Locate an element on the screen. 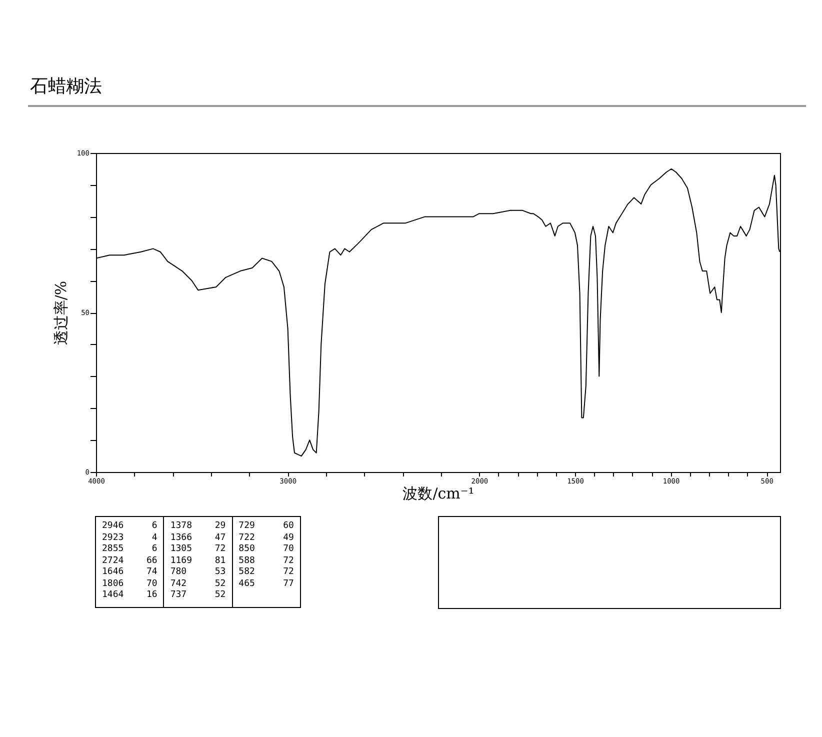 The image size is (822, 737). text: 1366 47 is located at coordinates (198, 537).